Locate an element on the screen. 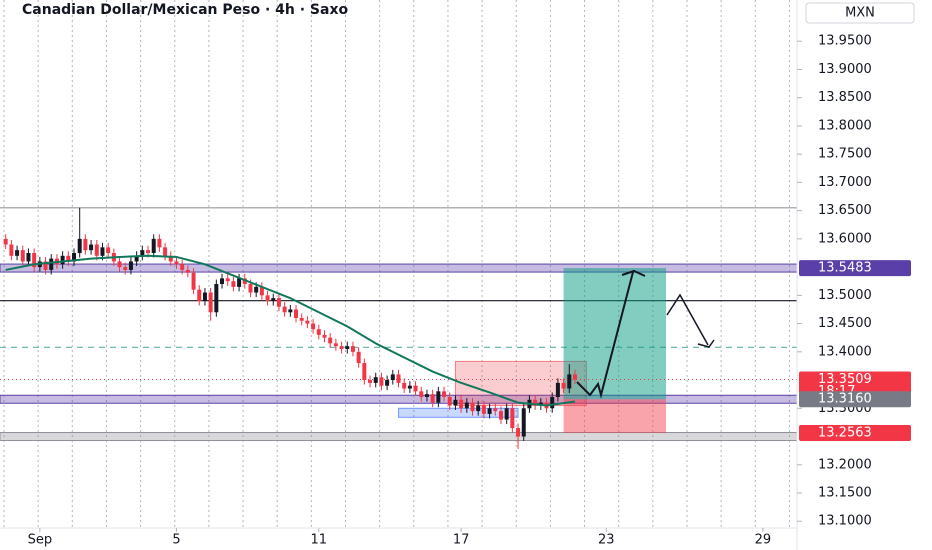  zone is located at coordinates (458, 412).